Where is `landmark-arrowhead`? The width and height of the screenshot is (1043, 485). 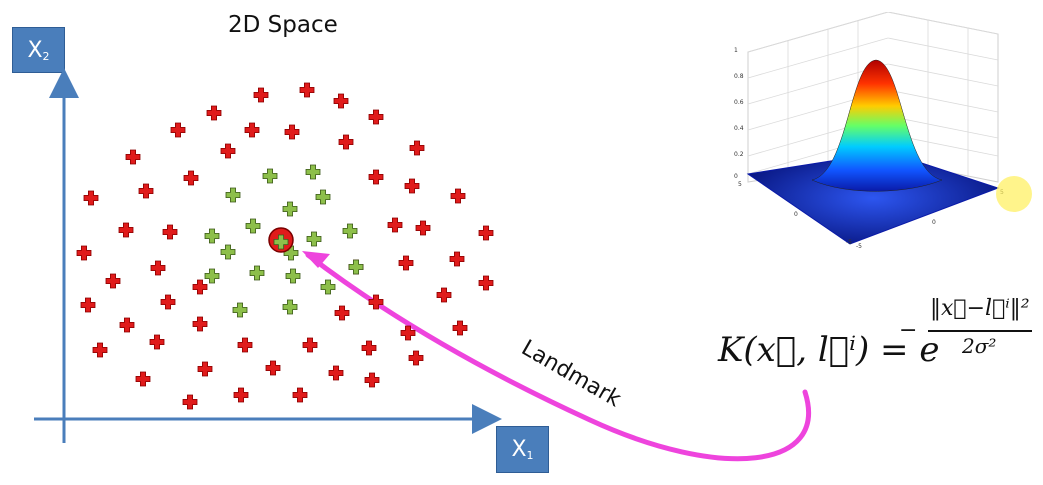 landmark-arrowhead is located at coordinates (316, 259).